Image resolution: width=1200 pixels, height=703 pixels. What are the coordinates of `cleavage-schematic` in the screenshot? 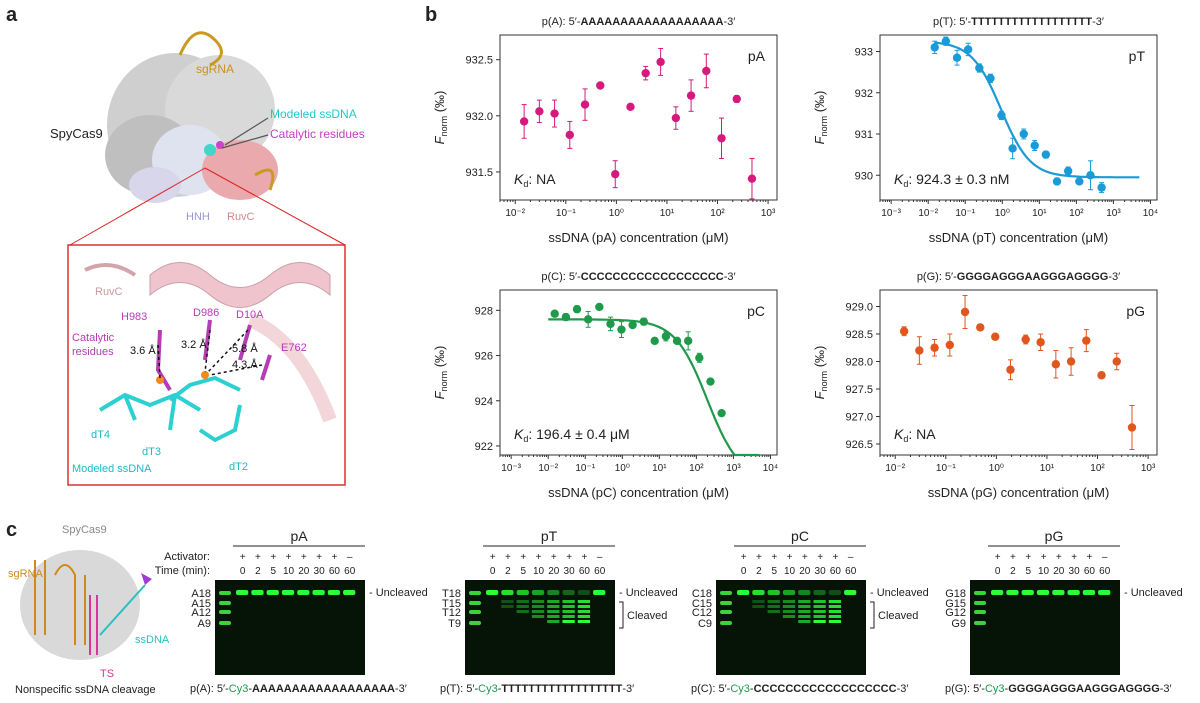 It's located at (86, 605).